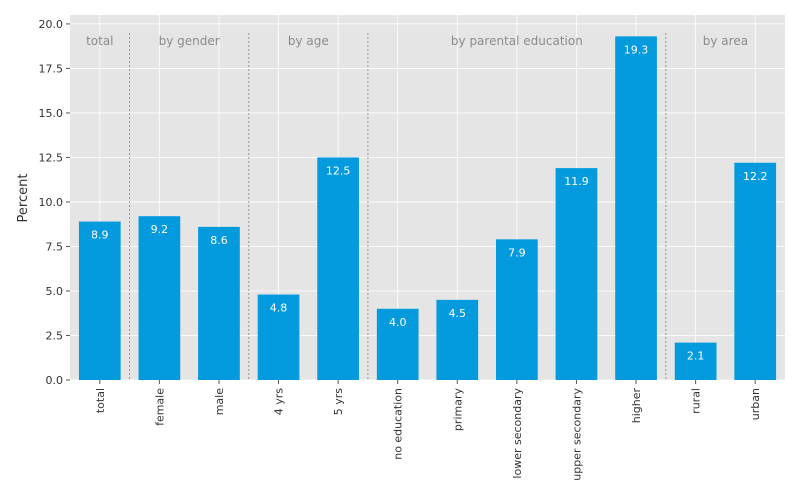 The height and width of the screenshot is (500, 800). Describe the element at coordinates (100, 400) in the screenshot. I see `x-tick-label: total` at that location.